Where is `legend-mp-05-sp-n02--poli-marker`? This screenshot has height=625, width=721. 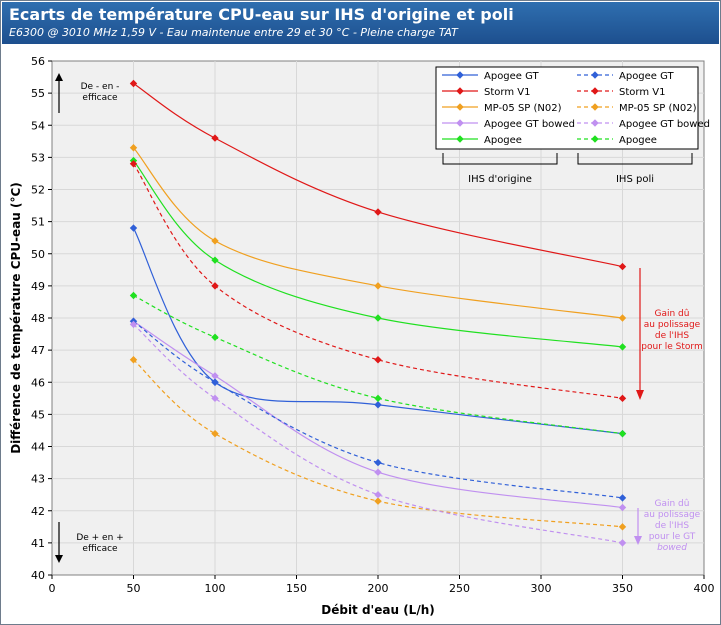 legend-mp-05-sp-n02--poli-marker is located at coordinates (595, 107).